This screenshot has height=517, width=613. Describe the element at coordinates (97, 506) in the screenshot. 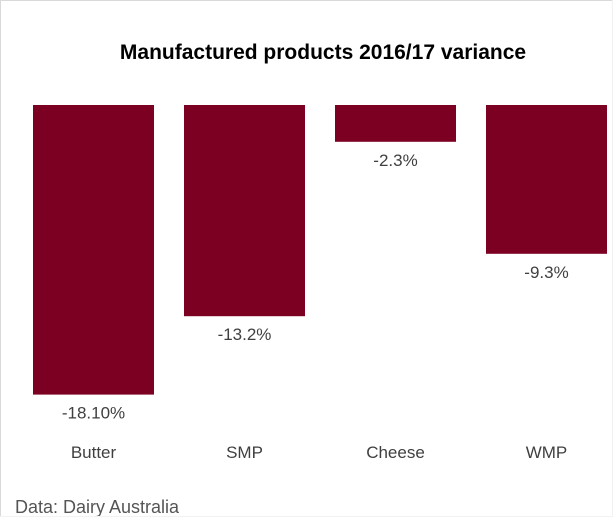

I see `source-note: Data: Dairy Australia` at that location.